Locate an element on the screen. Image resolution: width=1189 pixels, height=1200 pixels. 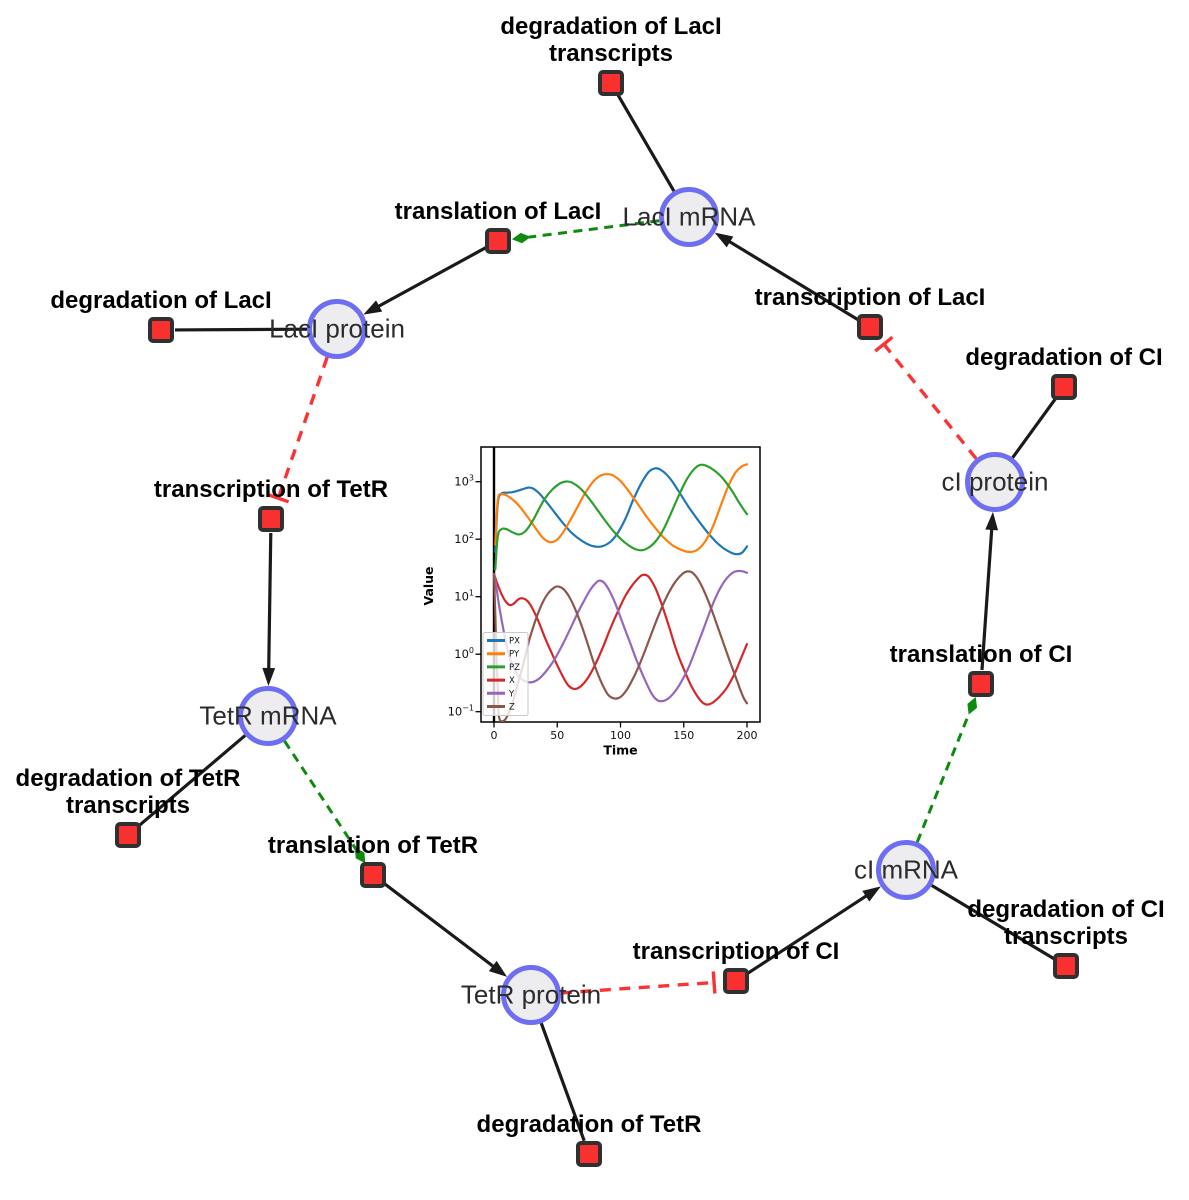
chart-y-tick-label: 10⁻¹ is located at coordinates (461, 711).